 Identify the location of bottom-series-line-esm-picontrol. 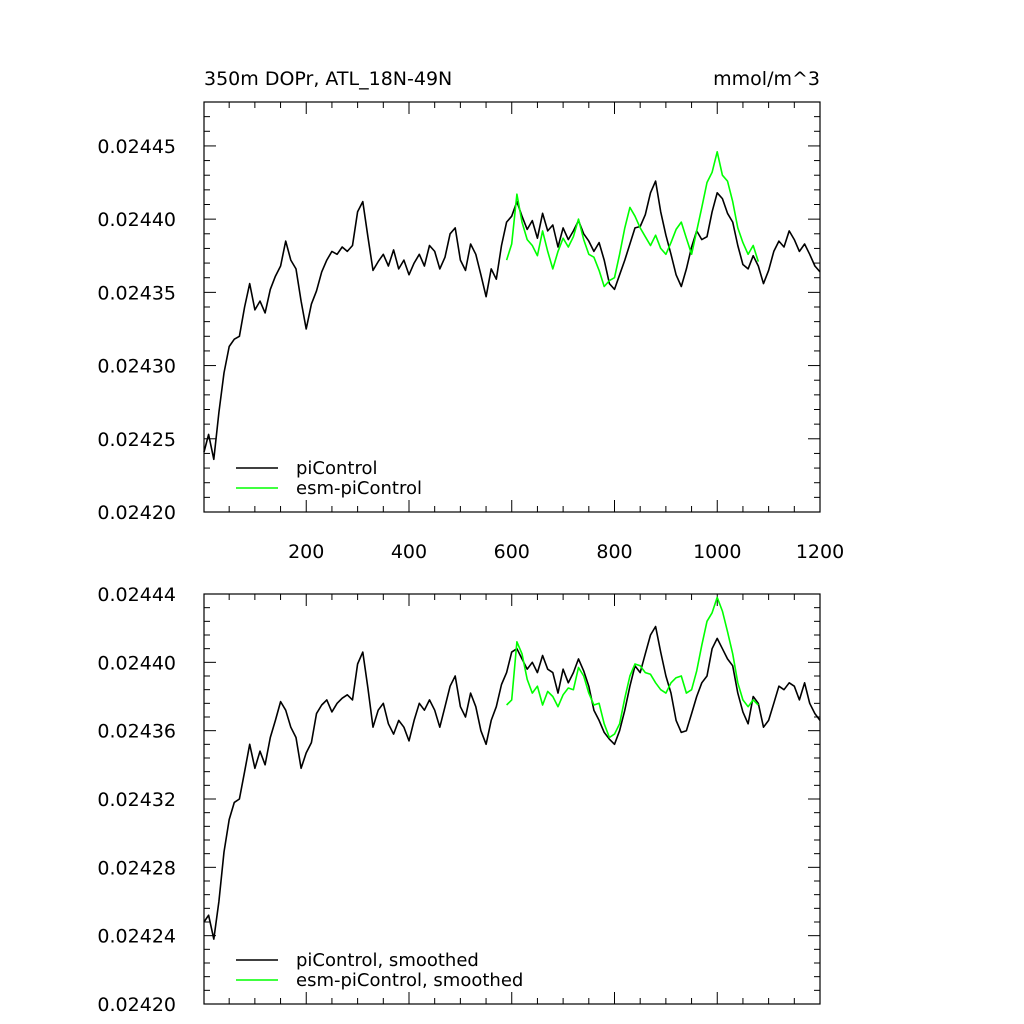
(632, 667).